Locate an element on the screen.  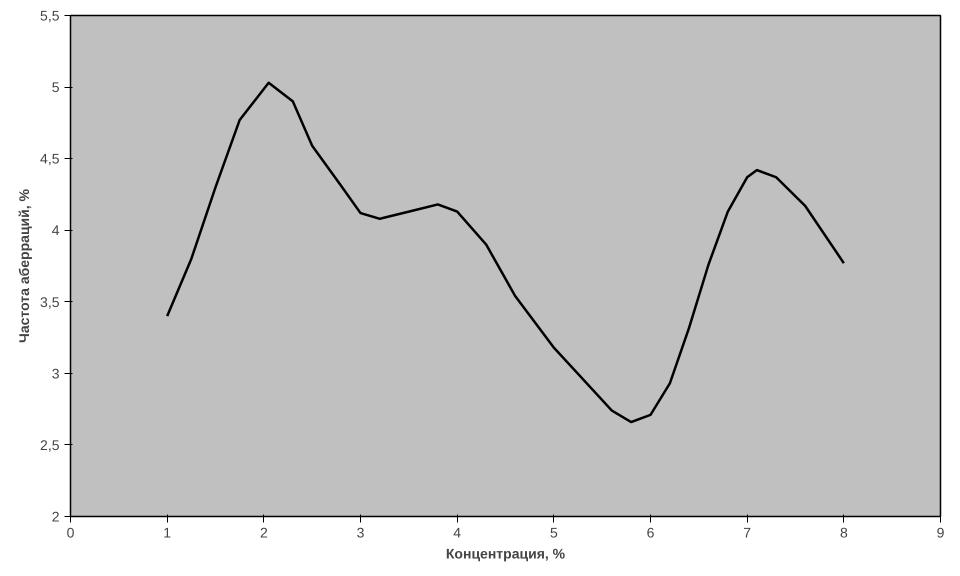
x-tick-label: 9 is located at coordinates (940, 532).